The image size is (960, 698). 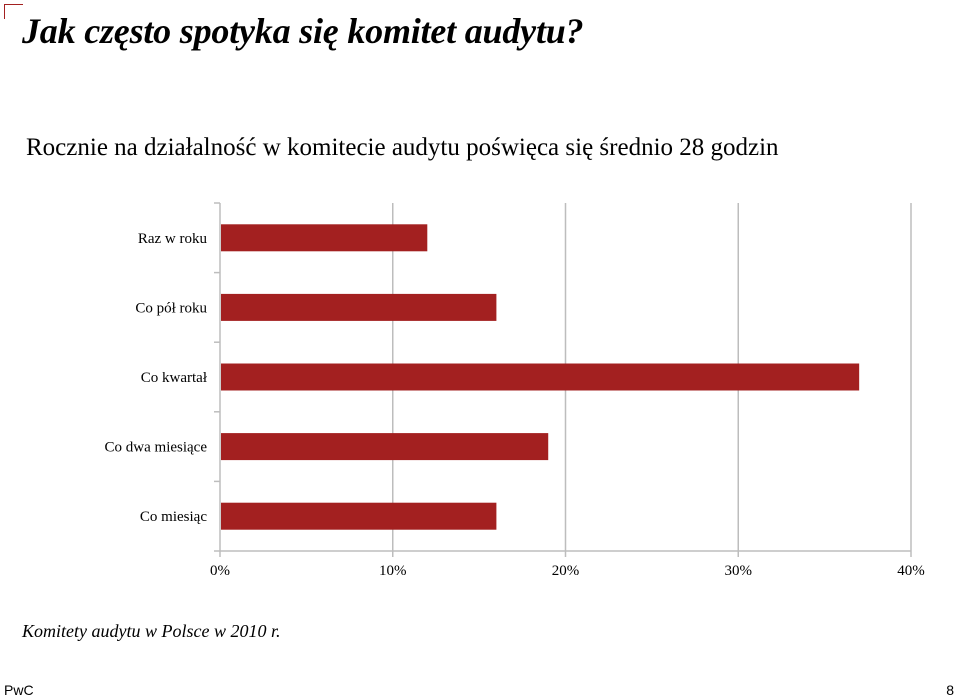 What do you see at coordinates (13, 11) in the screenshot?
I see `corner-decoration` at bounding box center [13, 11].